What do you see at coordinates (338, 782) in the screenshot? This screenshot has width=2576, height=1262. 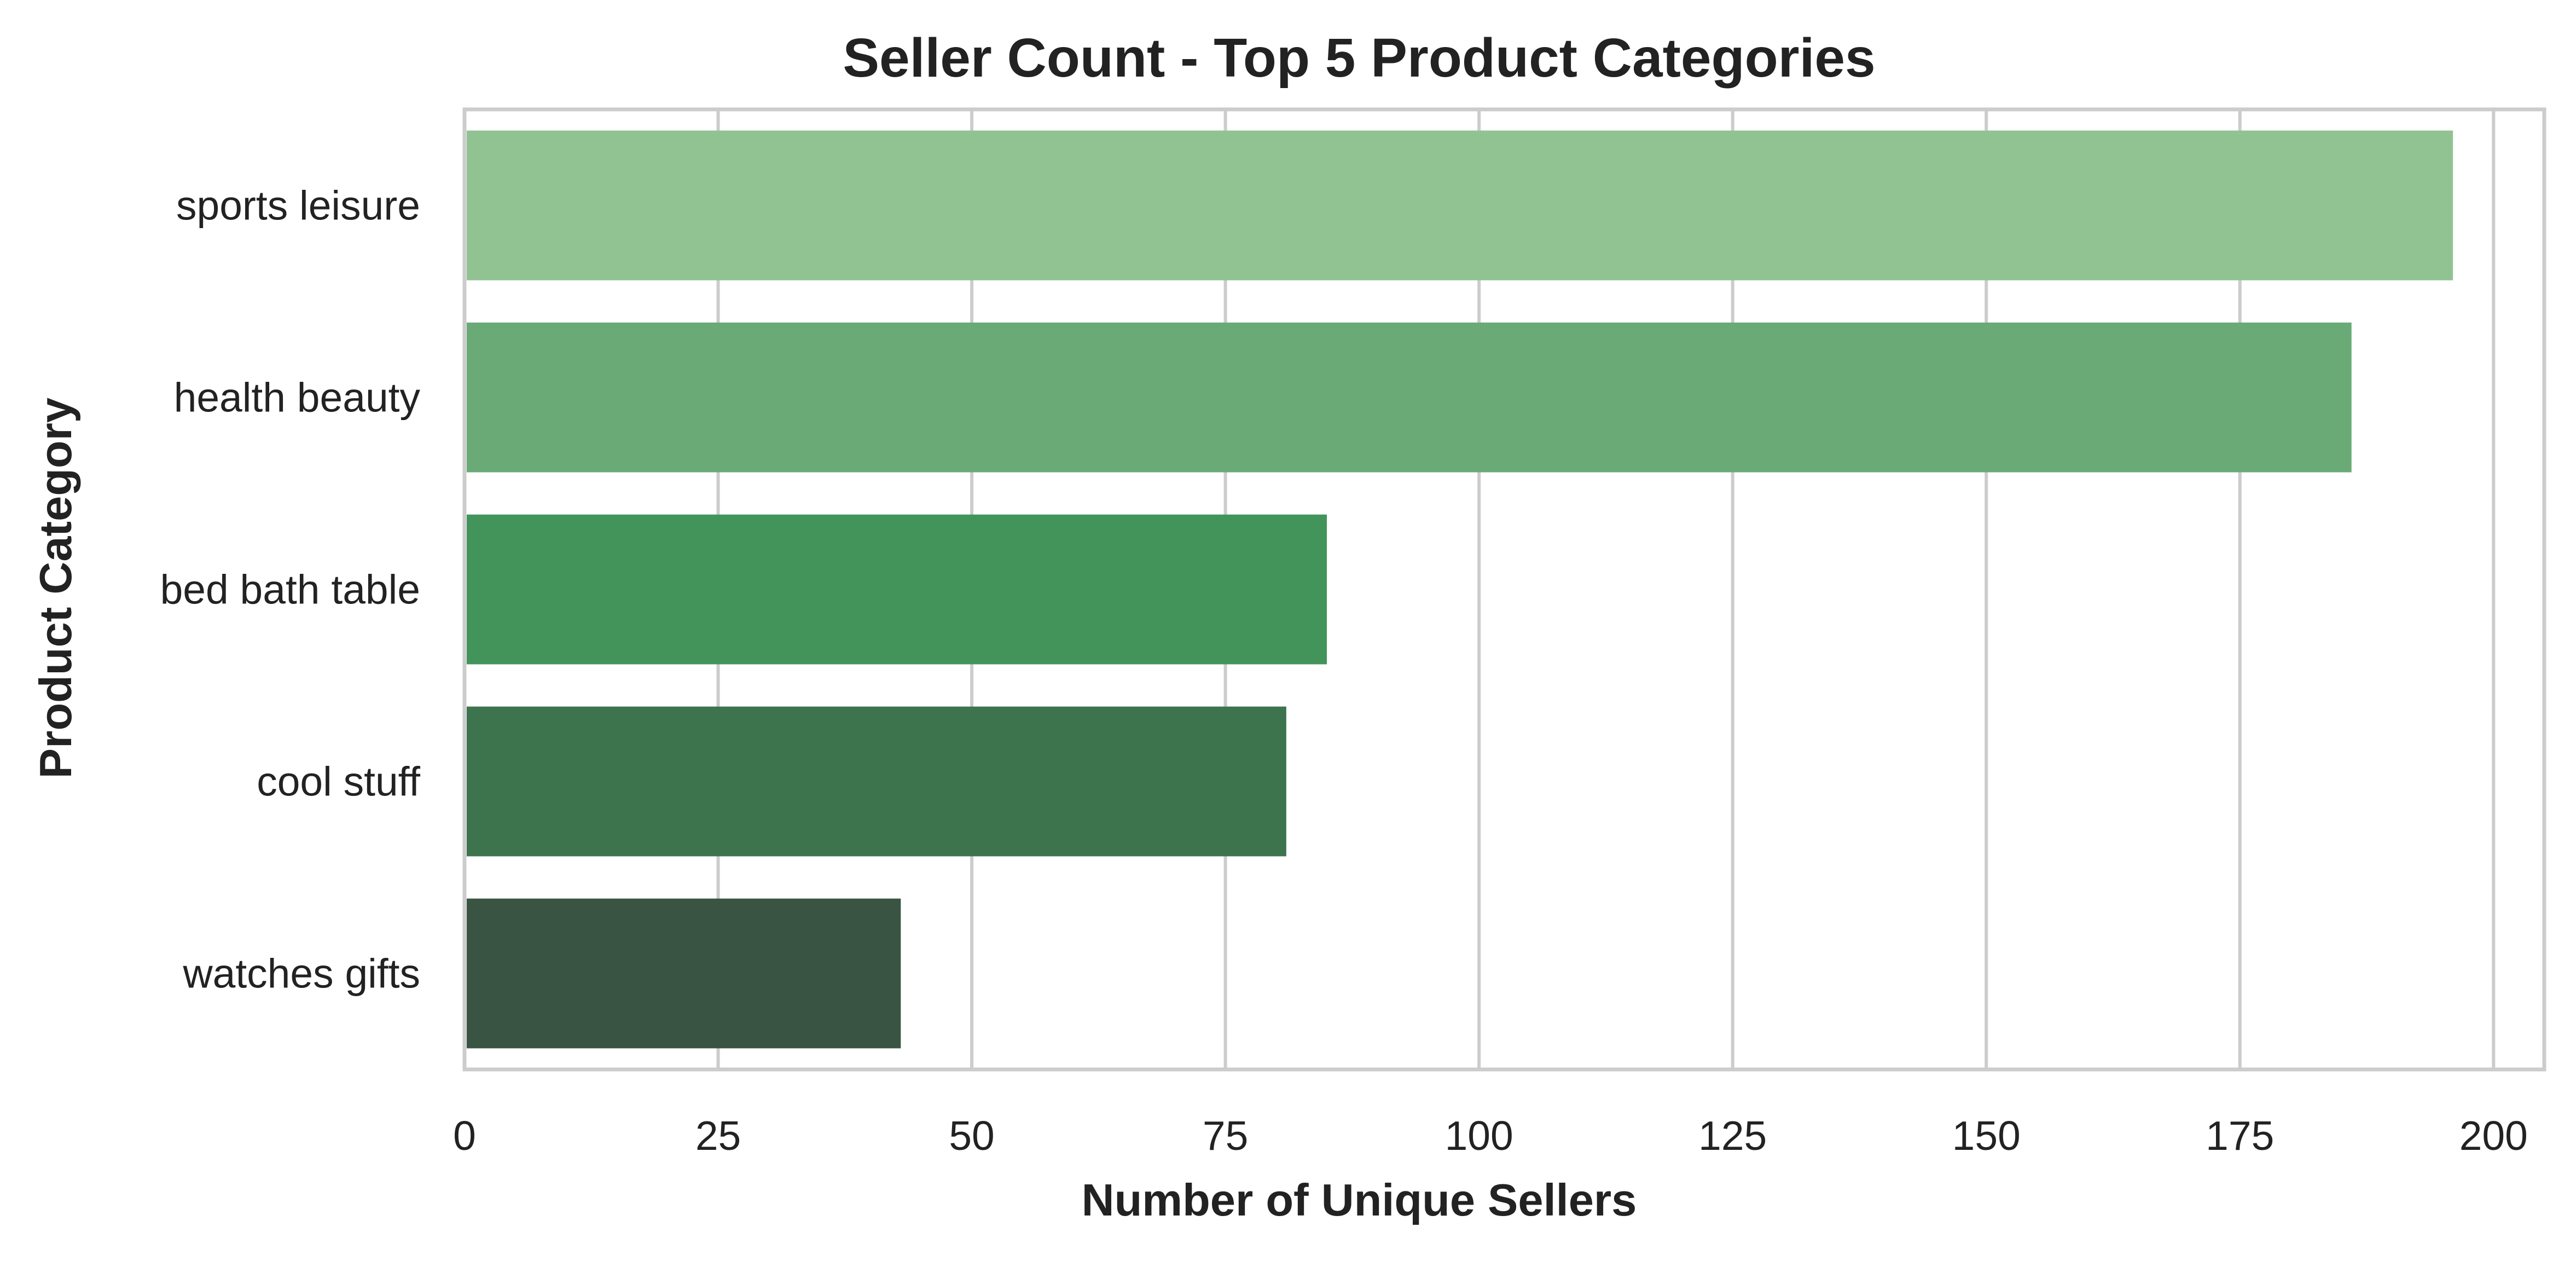 I see `y-tick-label: cool stuff` at bounding box center [338, 782].